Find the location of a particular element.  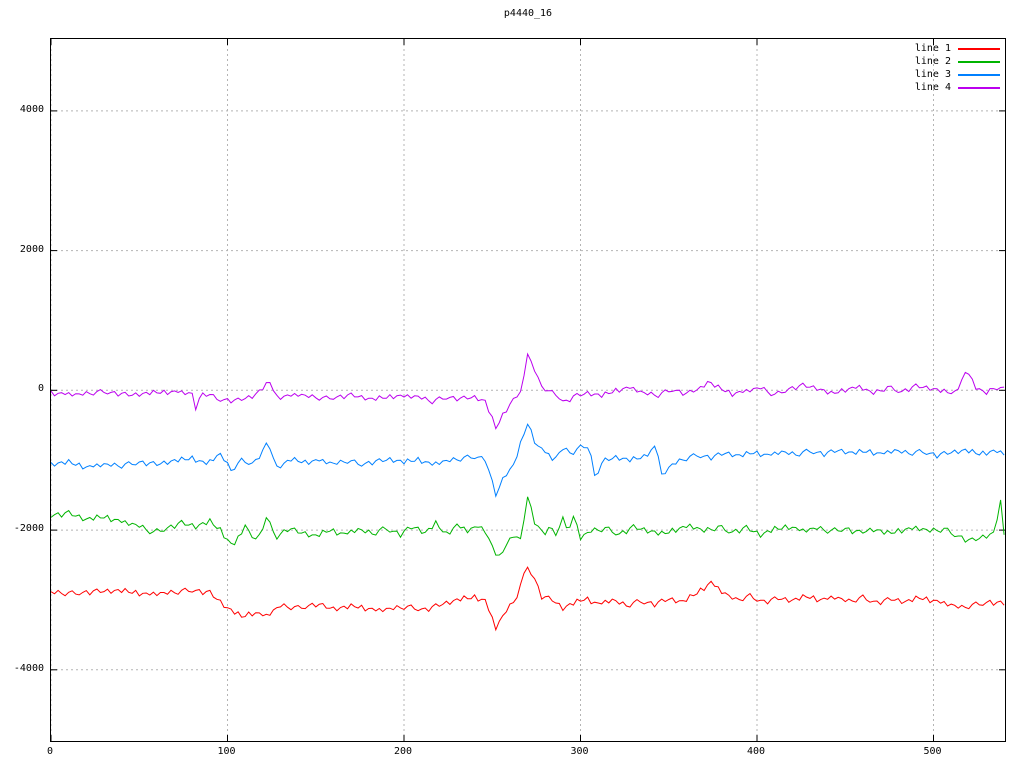

legend-item: line 2 is located at coordinates (957, 61).